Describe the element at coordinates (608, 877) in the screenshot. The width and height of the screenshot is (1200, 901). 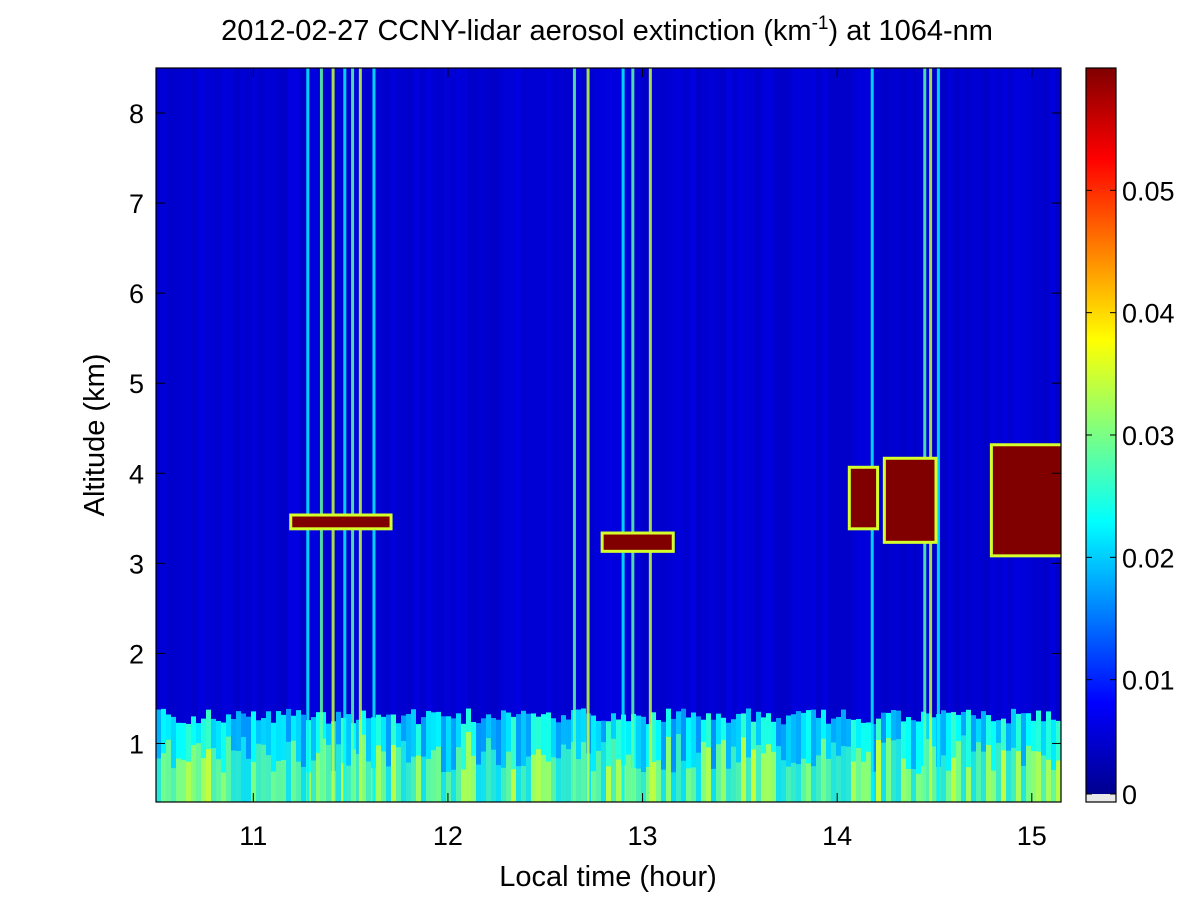
I see `x-axis-label: Local time (hour)` at that location.